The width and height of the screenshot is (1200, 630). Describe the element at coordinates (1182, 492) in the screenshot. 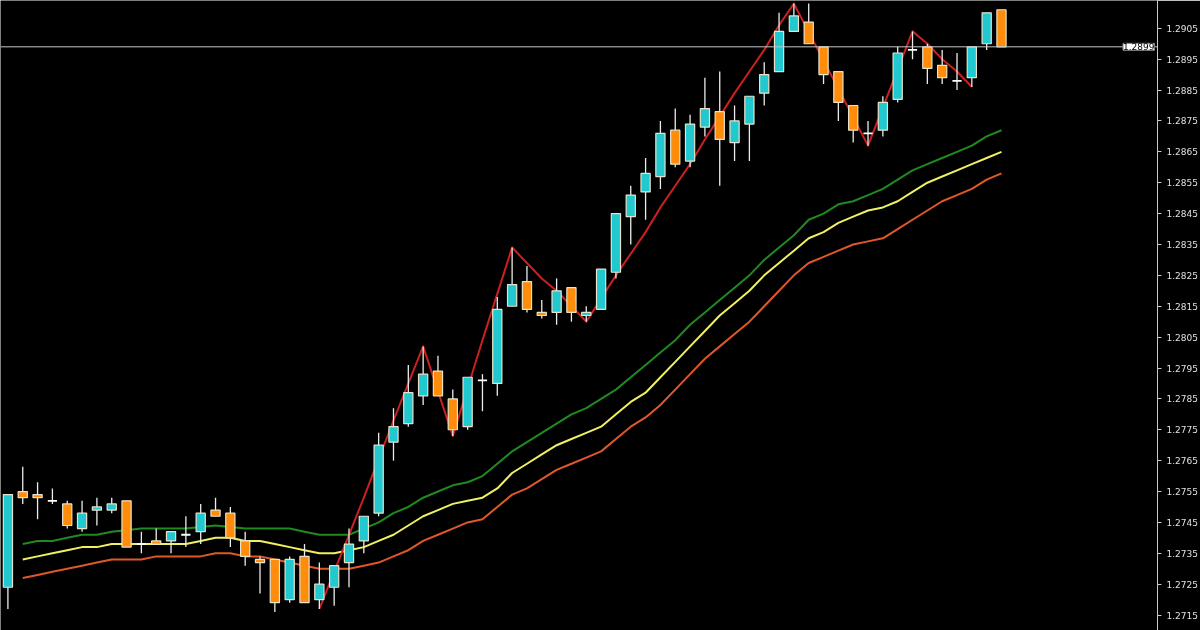

I see `y-tick-label: 1.2755` at that location.